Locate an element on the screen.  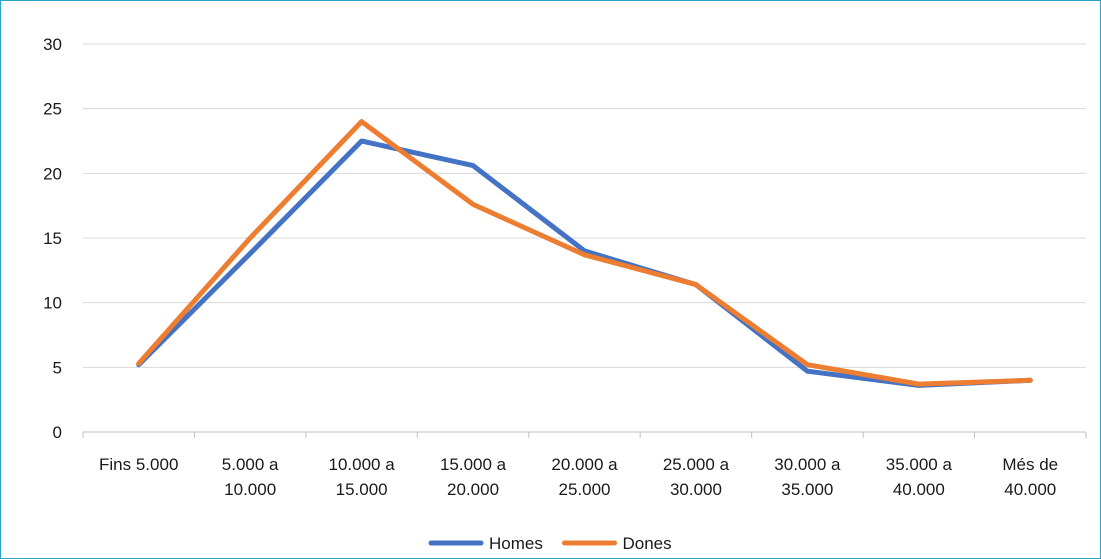
x-tick-label: 10.000 a 15.000 is located at coordinates (362, 477).